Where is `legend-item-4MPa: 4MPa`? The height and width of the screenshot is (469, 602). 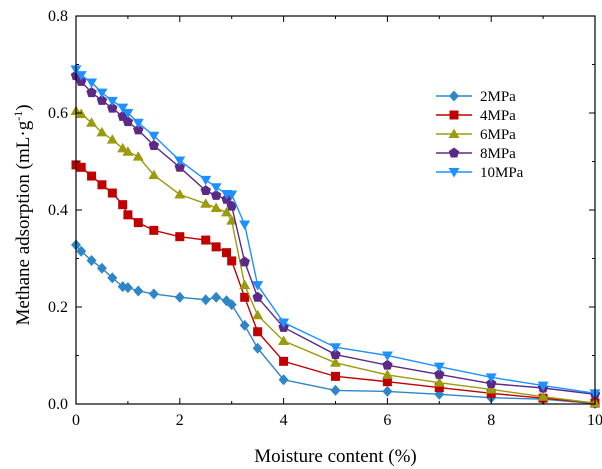
legend-item-4MPa: 4MPa is located at coordinates (476, 116).